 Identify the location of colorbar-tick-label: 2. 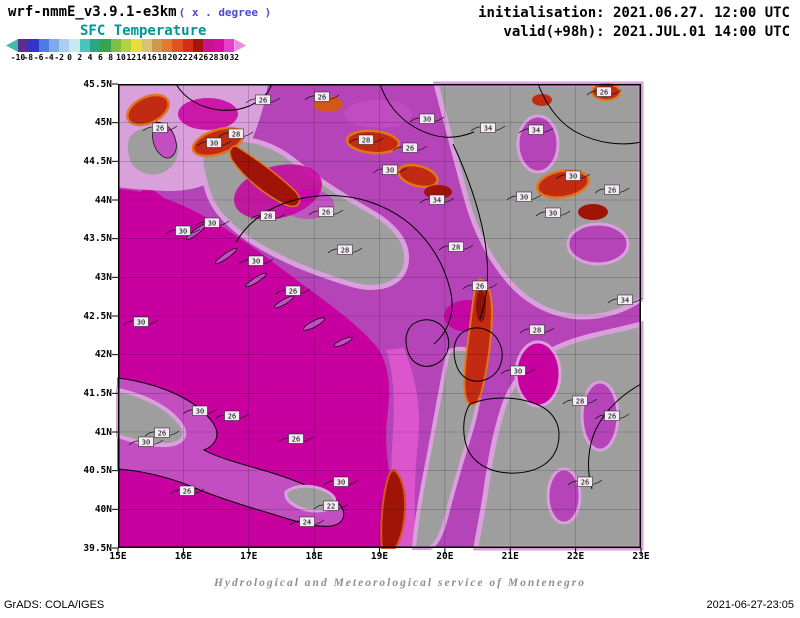
(80, 57).